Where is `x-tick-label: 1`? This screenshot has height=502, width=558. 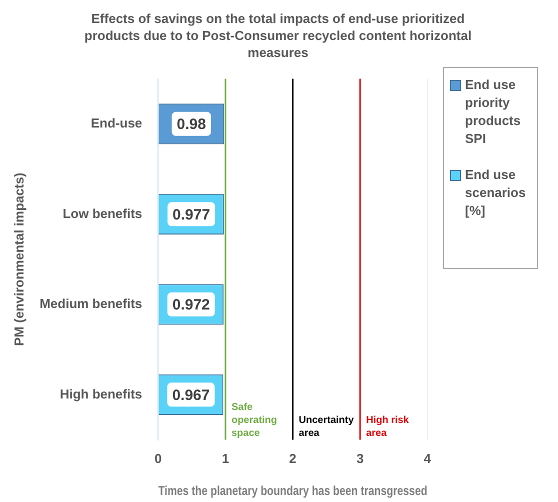 x-tick-label: 1 is located at coordinates (226, 458).